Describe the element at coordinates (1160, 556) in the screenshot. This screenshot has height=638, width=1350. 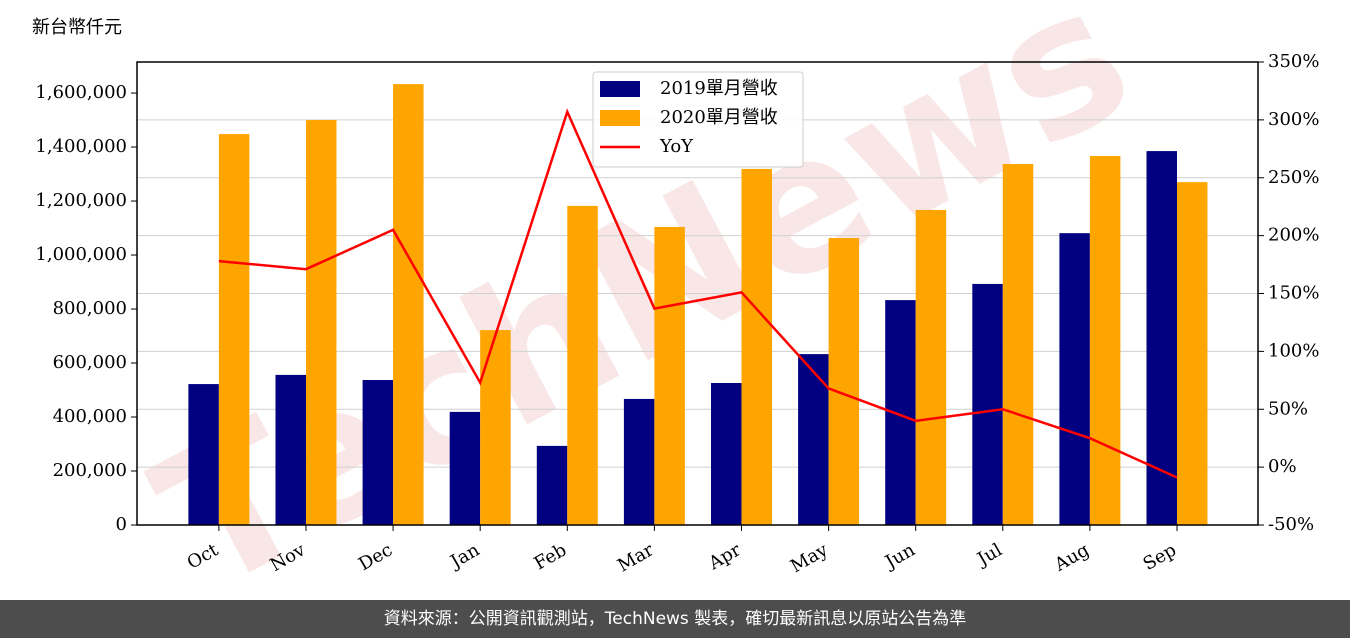
I see `x-tick-label: Sep` at that location.